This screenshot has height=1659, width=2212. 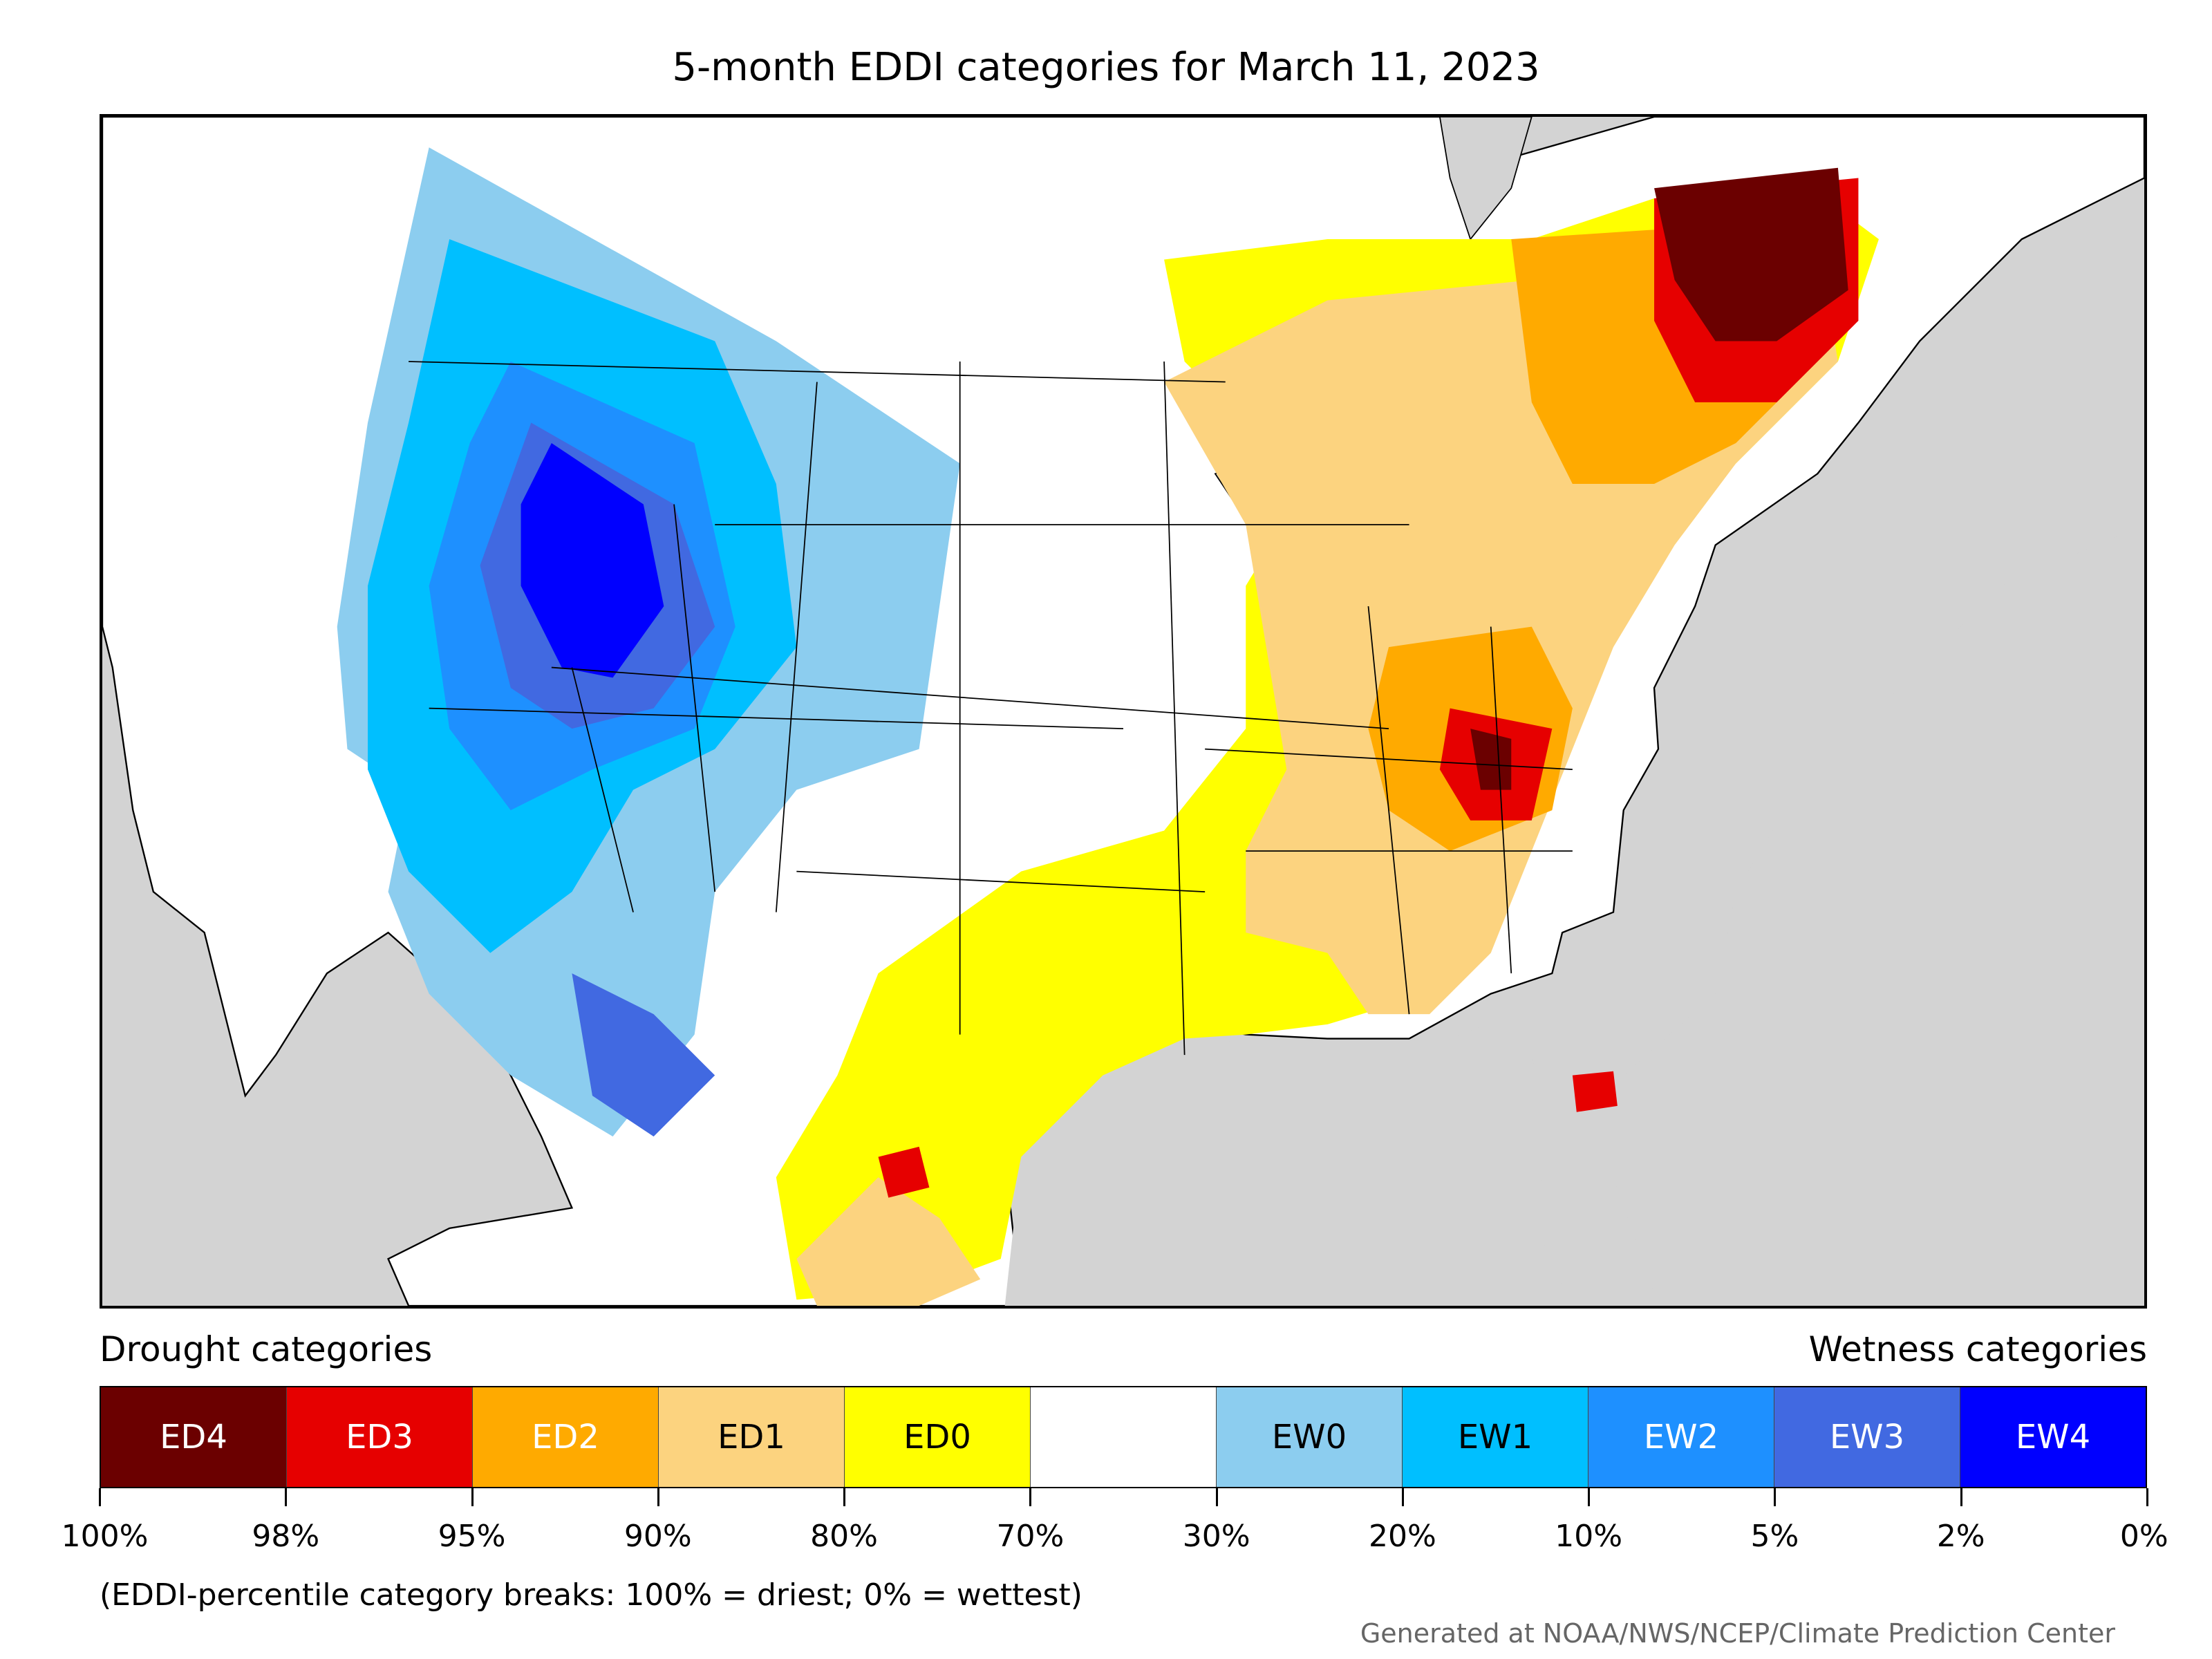 What do you see at coordinates (1878, 915) in the screenshot?
I see `atlantic-water` at bounding box center [1878, 915].